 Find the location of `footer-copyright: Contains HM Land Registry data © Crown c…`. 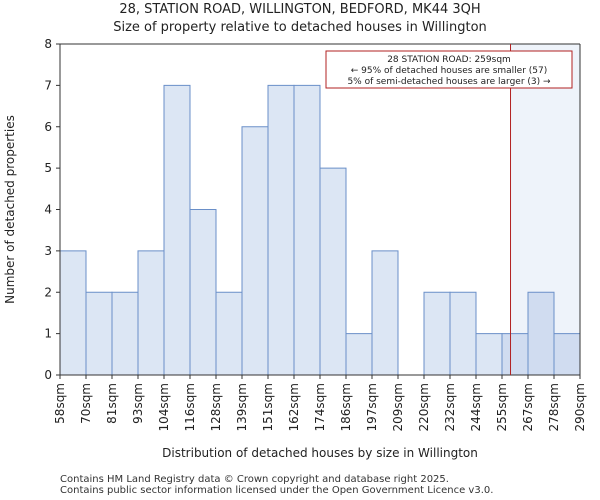

footer-copyright: Contains HM Land Registry data © Crown c… is located at coordinates (254, 479).